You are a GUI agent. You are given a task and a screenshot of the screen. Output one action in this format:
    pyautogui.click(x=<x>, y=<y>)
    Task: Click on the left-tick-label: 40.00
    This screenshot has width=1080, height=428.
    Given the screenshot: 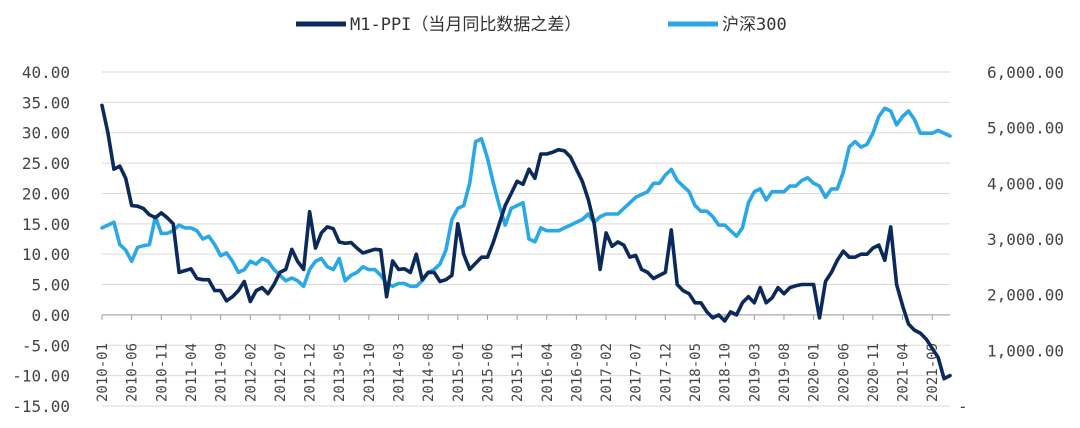 What is the action you would take?
    pyautogui.click(x=46, y=72)
    